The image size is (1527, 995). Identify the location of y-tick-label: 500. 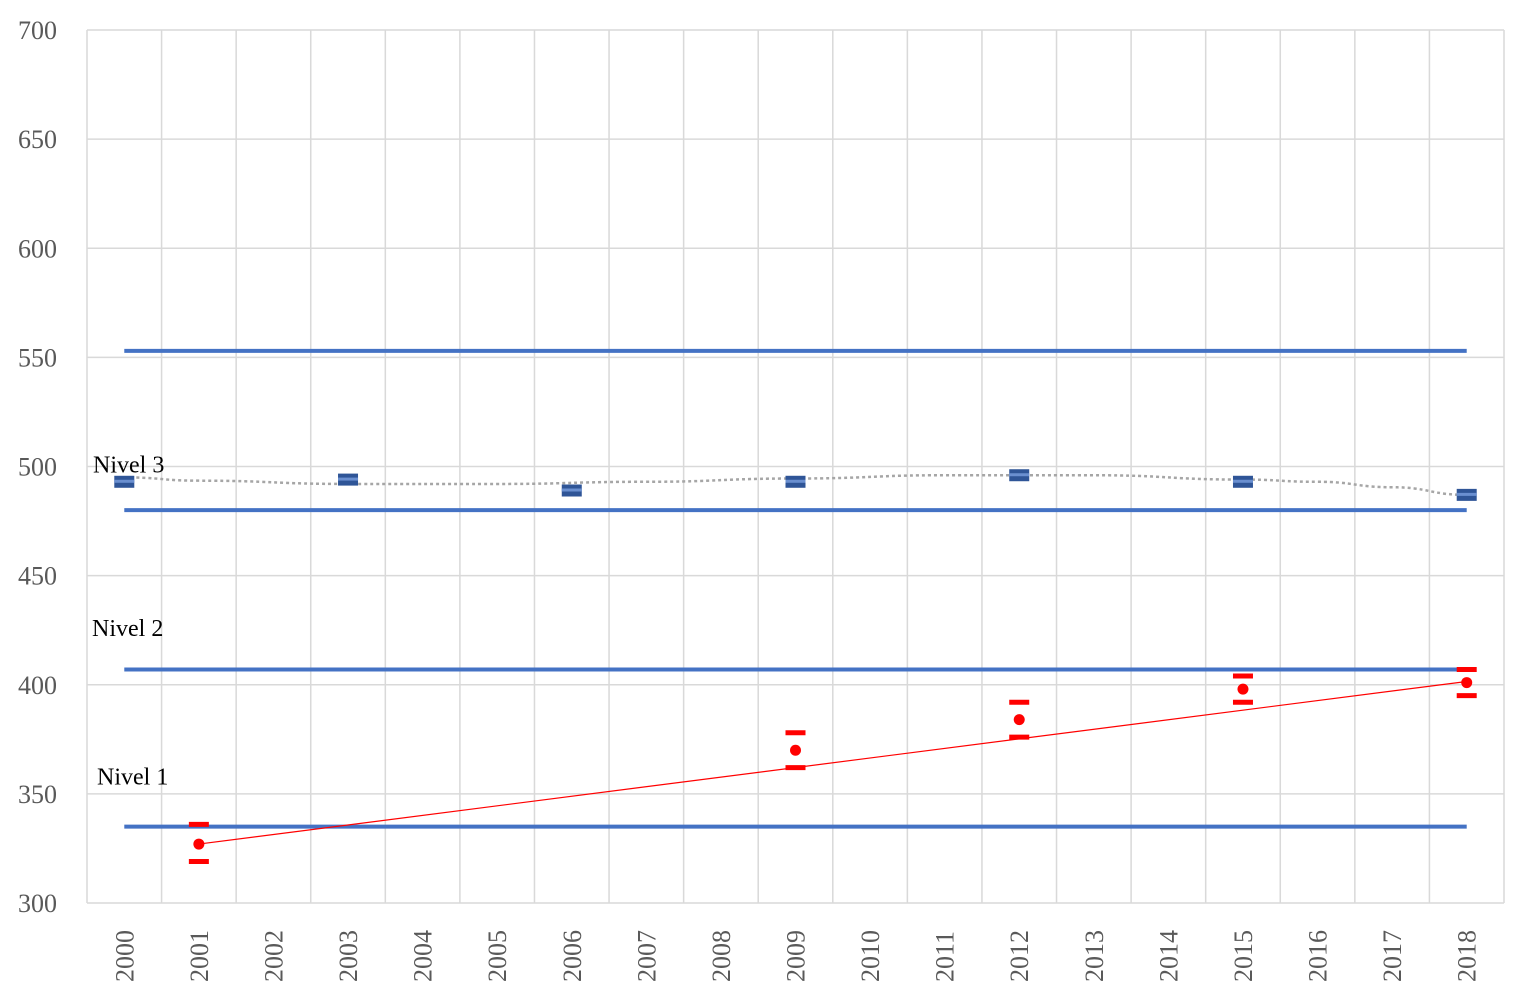
(37, 467).